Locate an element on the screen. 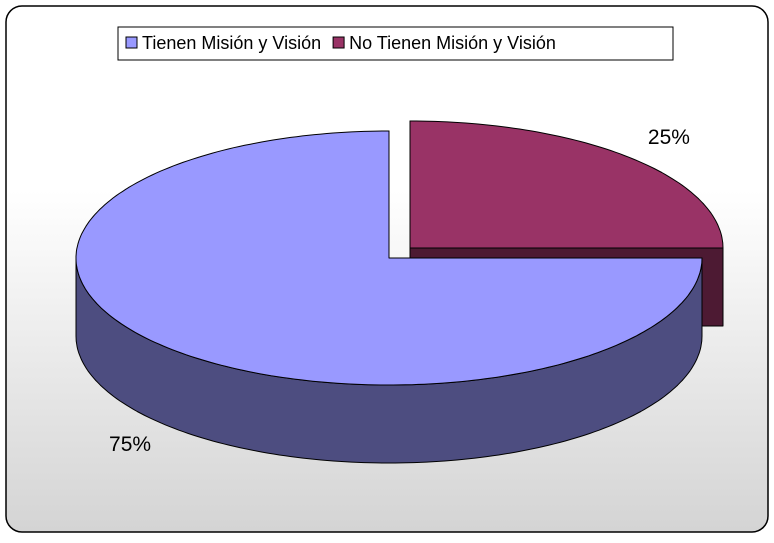 Image resolution: width=774 pixels, height=543 pixels. slice is located at coordinates (566, 184).